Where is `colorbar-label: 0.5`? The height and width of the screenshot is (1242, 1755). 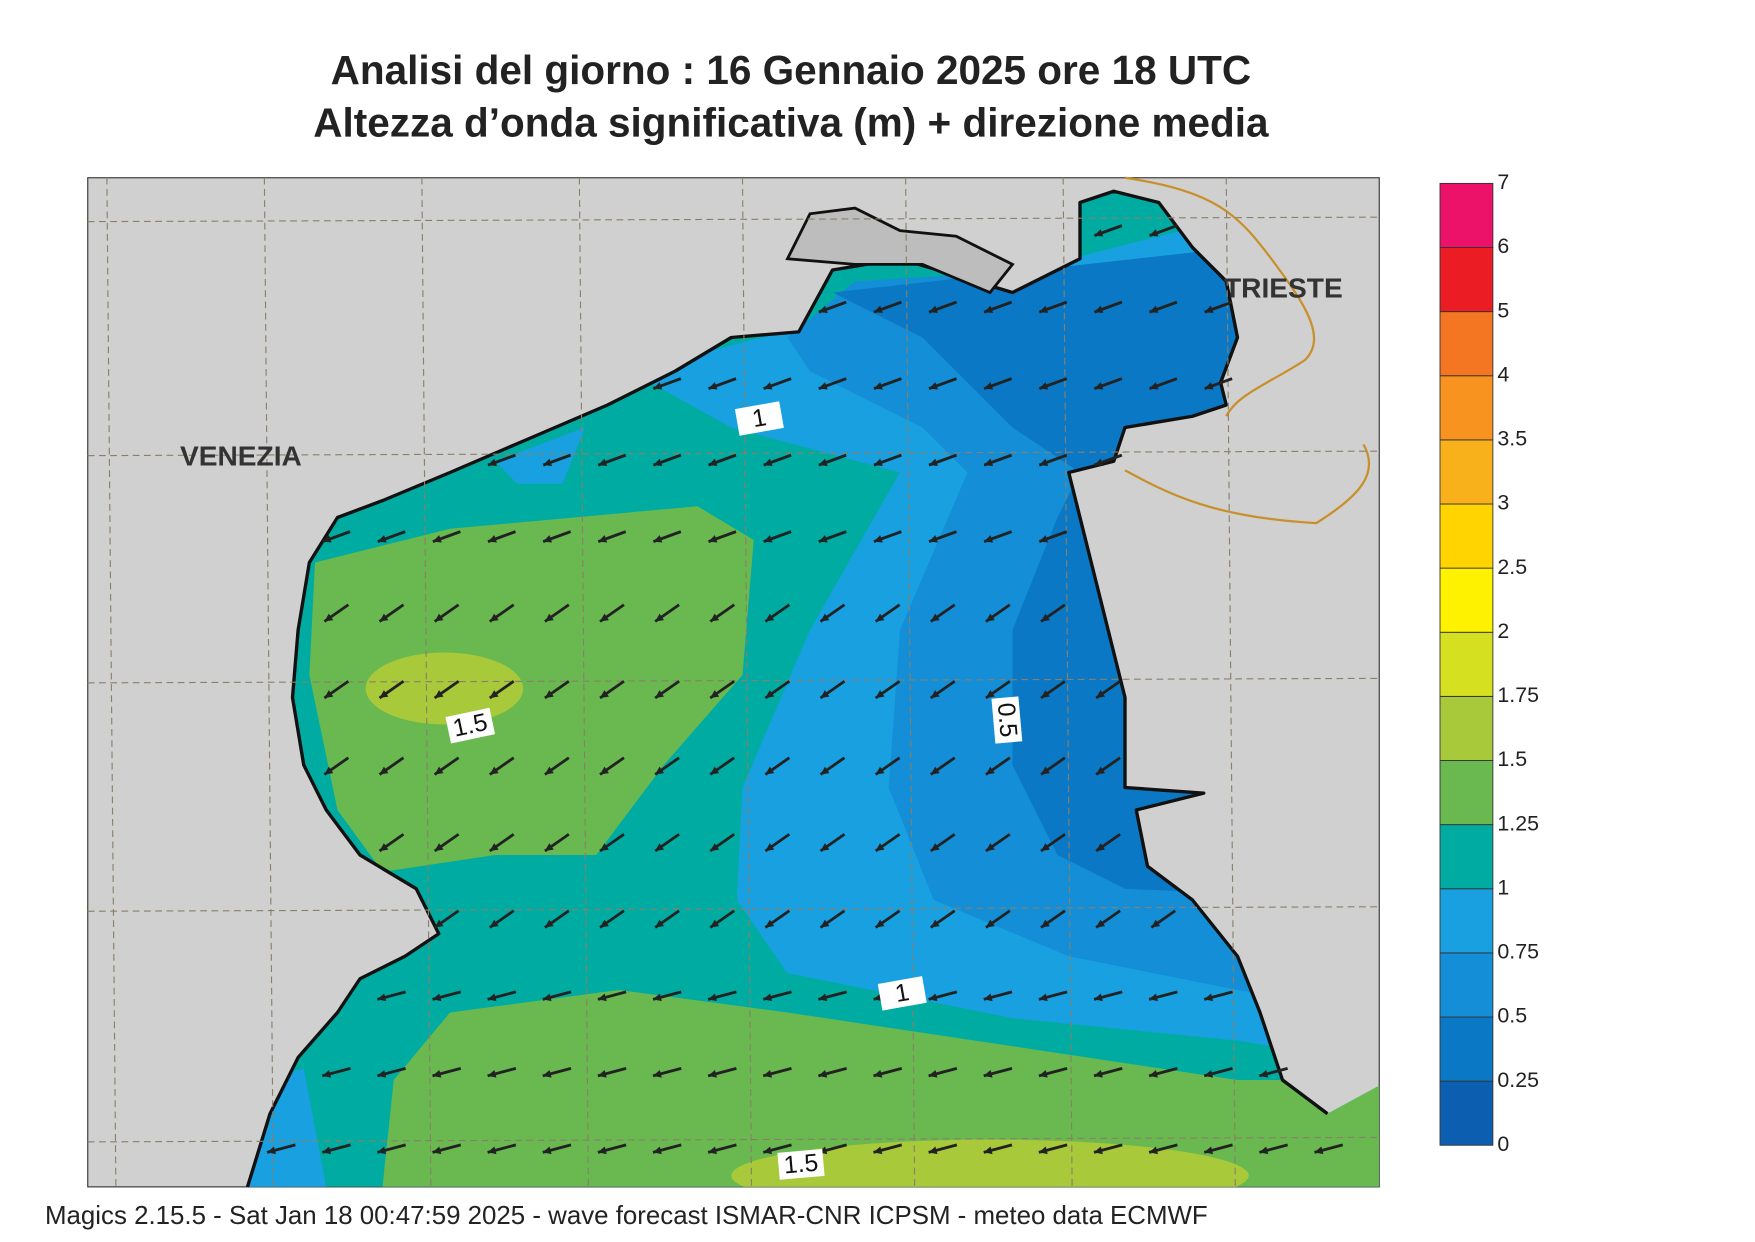 colorbar-label: 0.5 is located at coordinates (1512, 1016).